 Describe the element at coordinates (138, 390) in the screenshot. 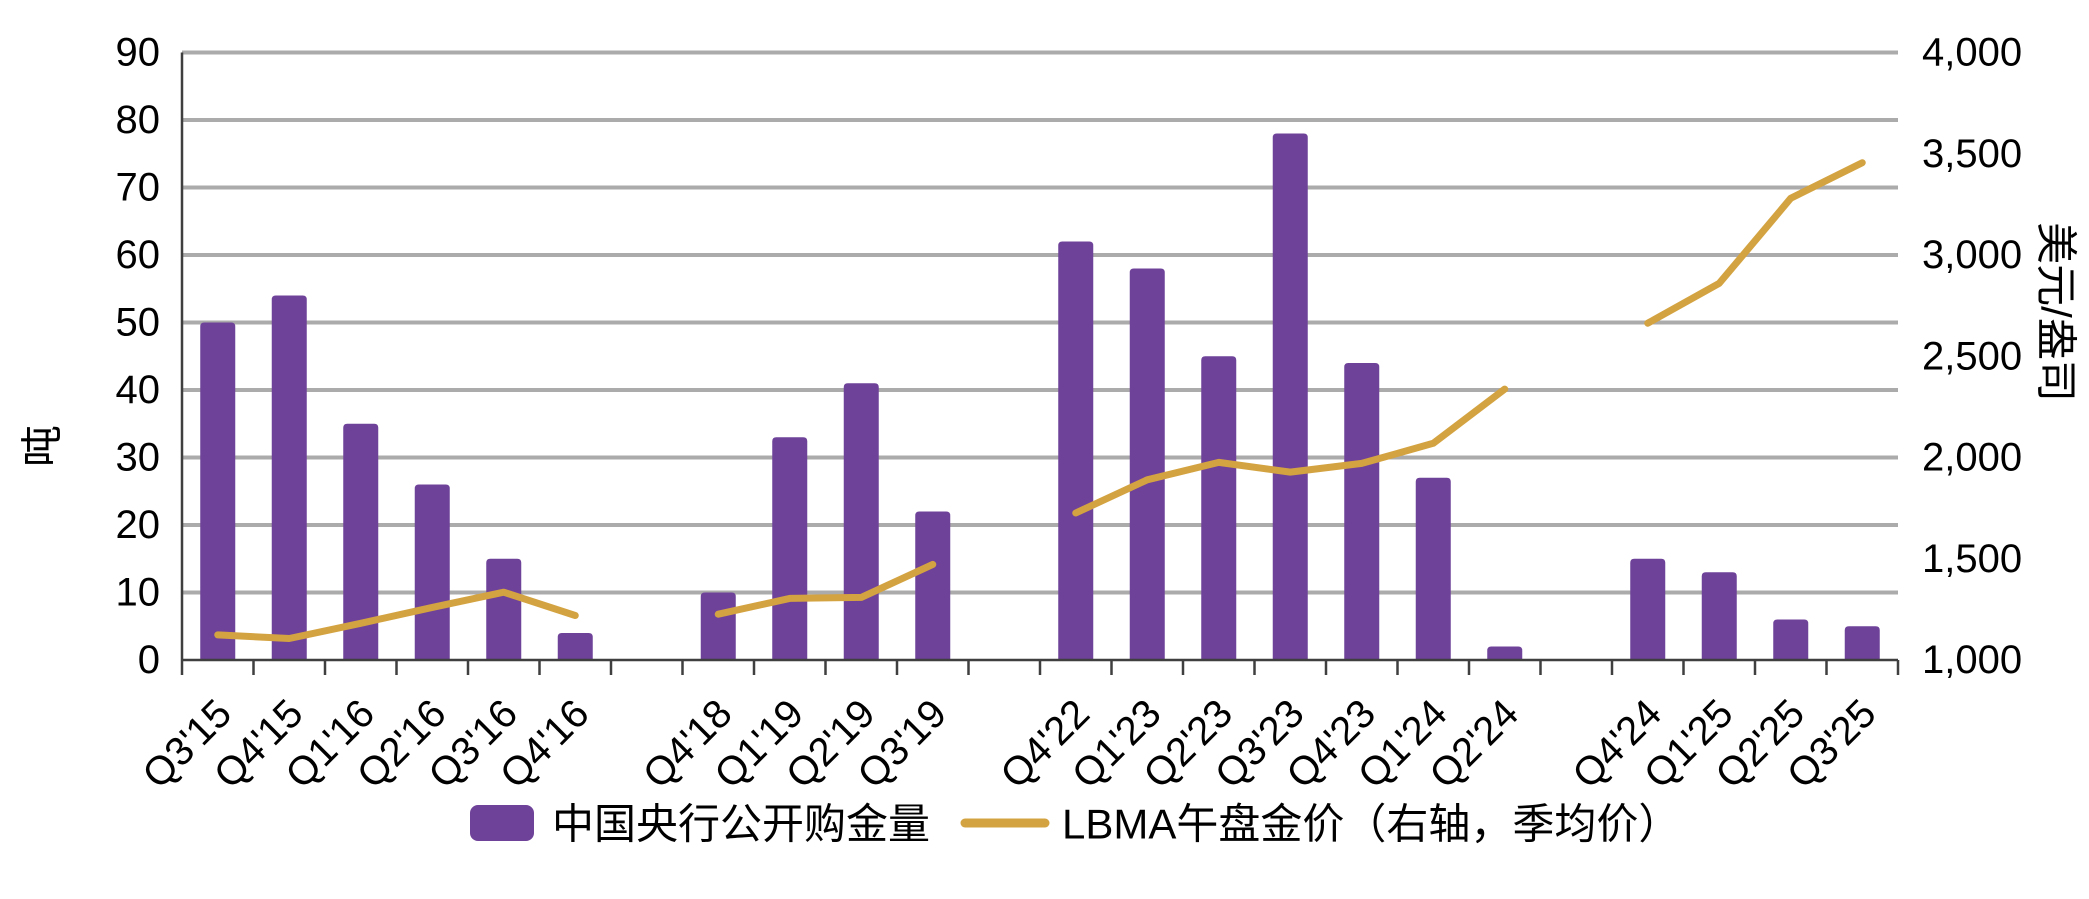

I see `left-axis-tick-label: 40` at that location.